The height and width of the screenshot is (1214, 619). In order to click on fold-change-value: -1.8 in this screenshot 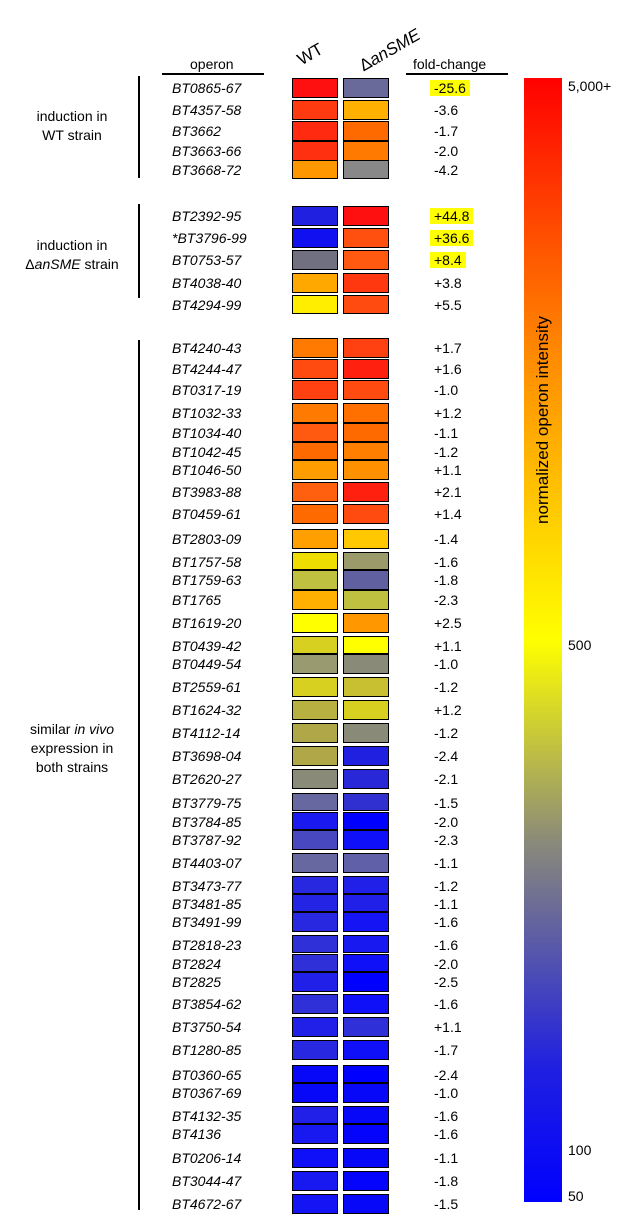, I will do `click(446, 1181)`.